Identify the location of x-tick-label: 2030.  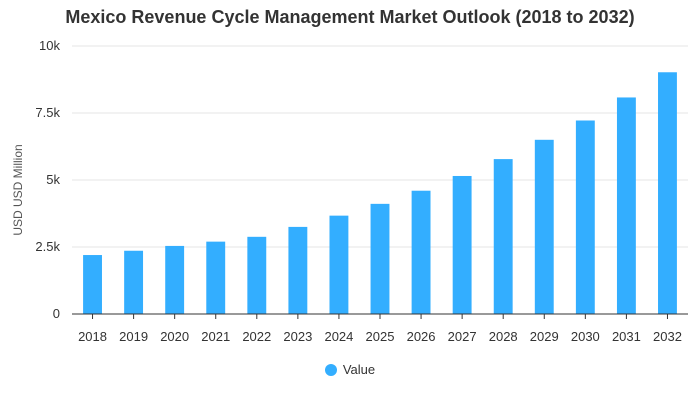
(585, 336).